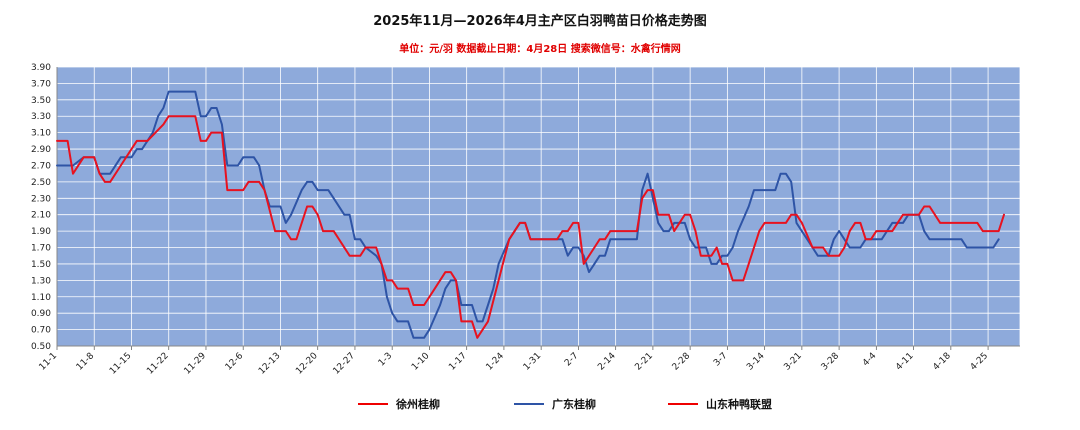 The height and width of the screenshot is (430, 1080). What do you see at coordinates (41, 281) in the screenshot?
I see `y-tick-label: 1.30` at bounding box center [41, 281].